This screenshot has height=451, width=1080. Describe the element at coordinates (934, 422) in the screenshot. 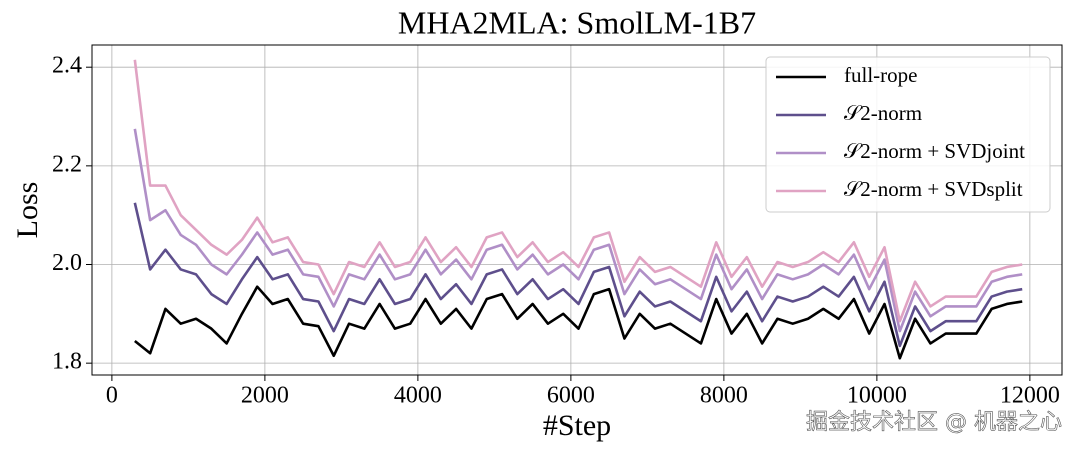

I see `watermark: 掘金技术社区 @ 机器之心` at that location.